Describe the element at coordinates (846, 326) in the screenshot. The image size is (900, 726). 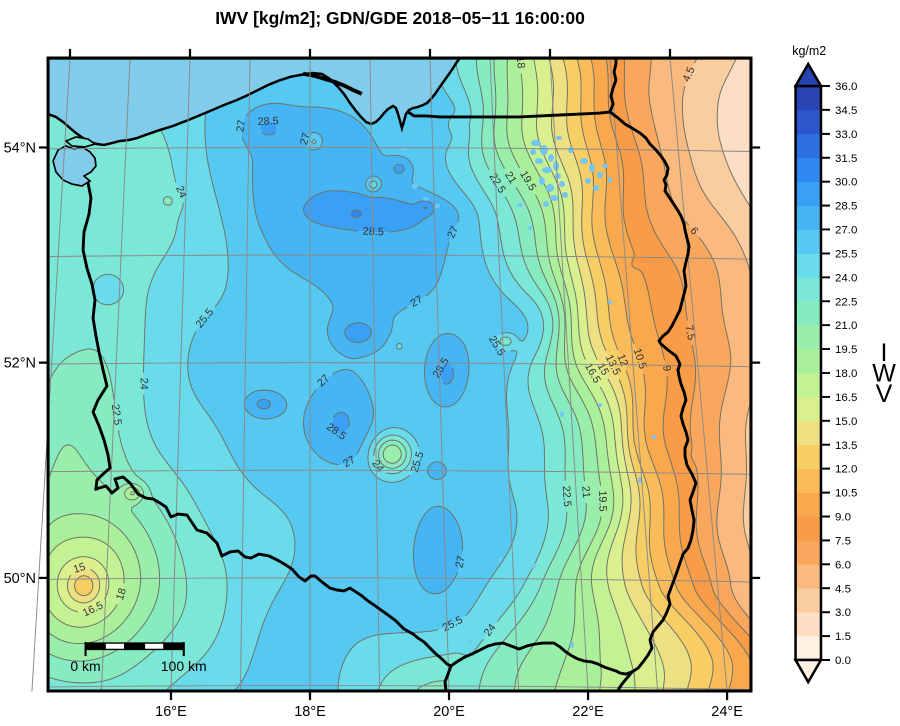
I see `svg-text: 21.0` at that location.